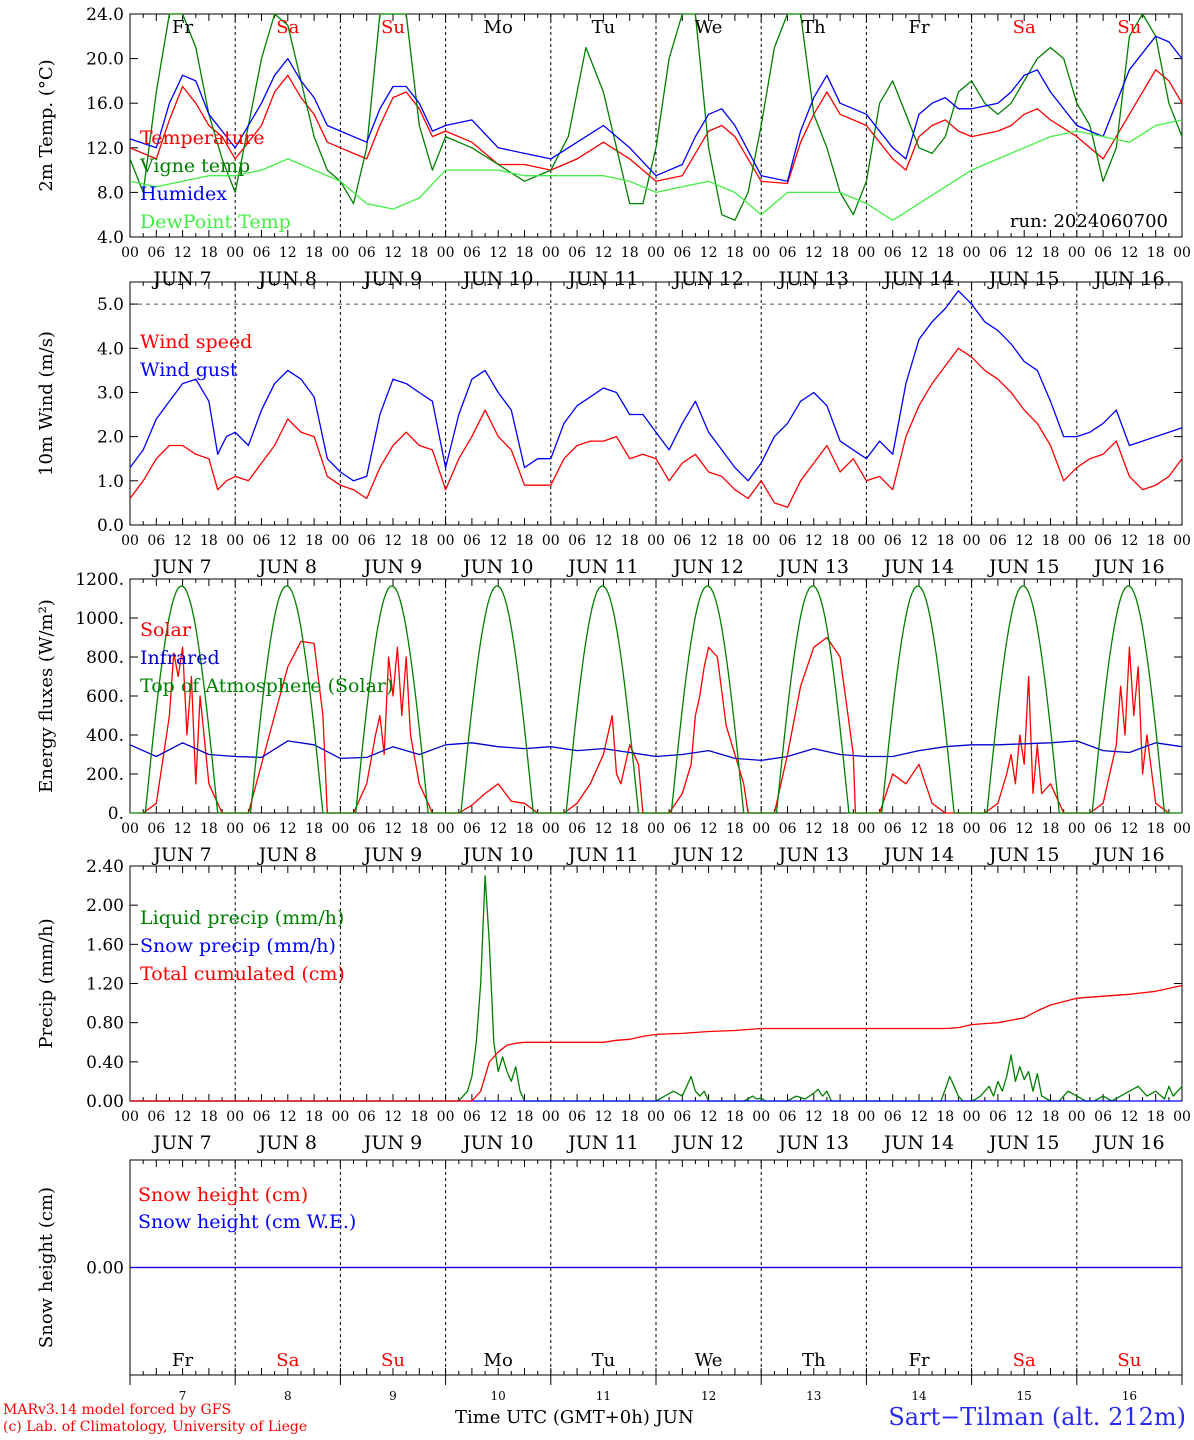 The image size is (1194, 1440). What do you see at coordinates (604, 27) in the screenshot?
I see `weekday-label: Tu` at bounding box center [604, 27].